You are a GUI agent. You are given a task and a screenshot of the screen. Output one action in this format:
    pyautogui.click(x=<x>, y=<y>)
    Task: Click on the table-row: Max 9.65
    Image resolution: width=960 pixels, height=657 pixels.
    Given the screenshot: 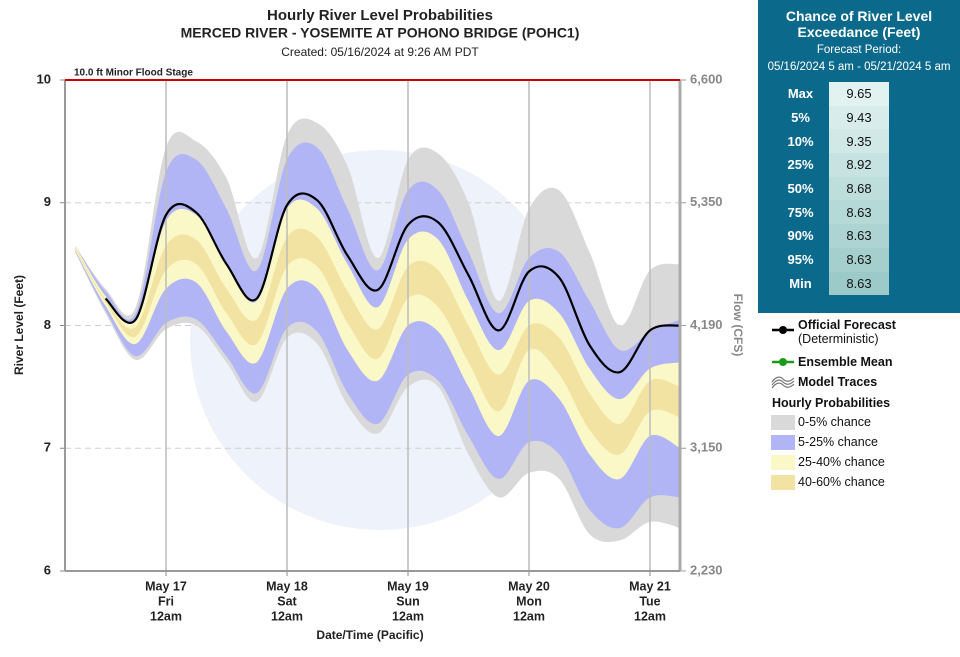 What is the action you would take?
    pyautogui.click(x=830, y=94)
    